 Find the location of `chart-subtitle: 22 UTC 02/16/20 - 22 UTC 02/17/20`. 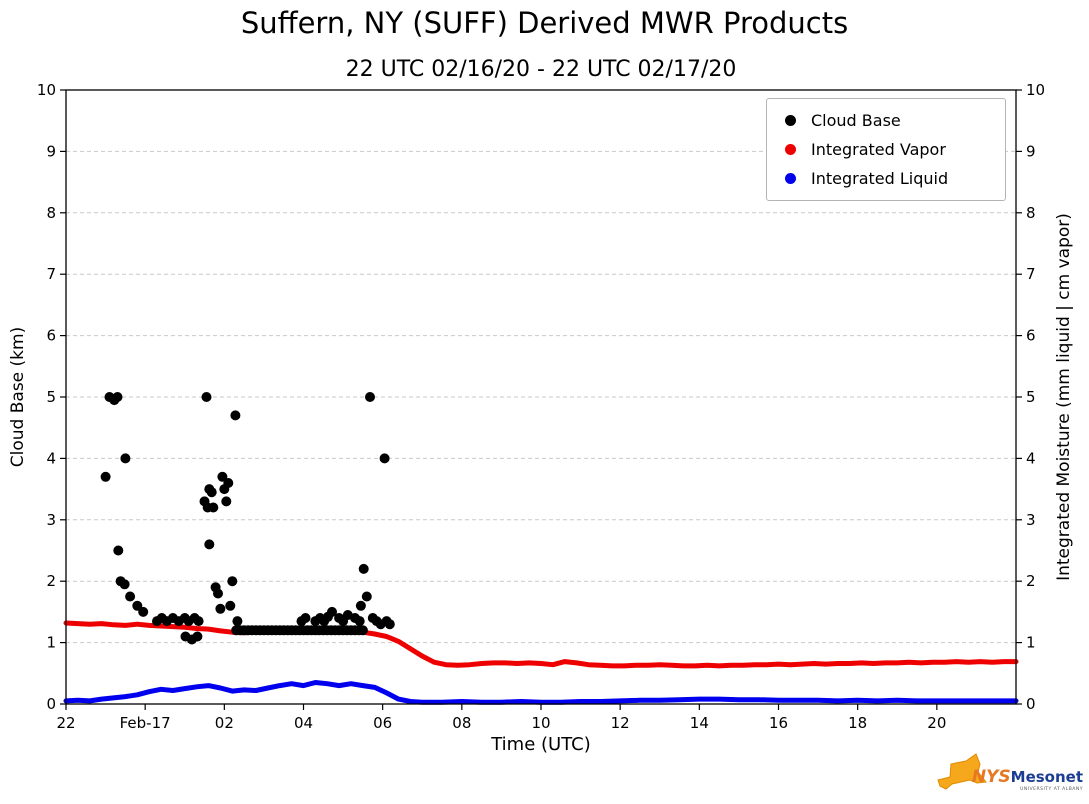

chart-subtitle: 22 UTC 02/16/20 - 22 UTC 02/17/20 is located at coordinates (541, 69).